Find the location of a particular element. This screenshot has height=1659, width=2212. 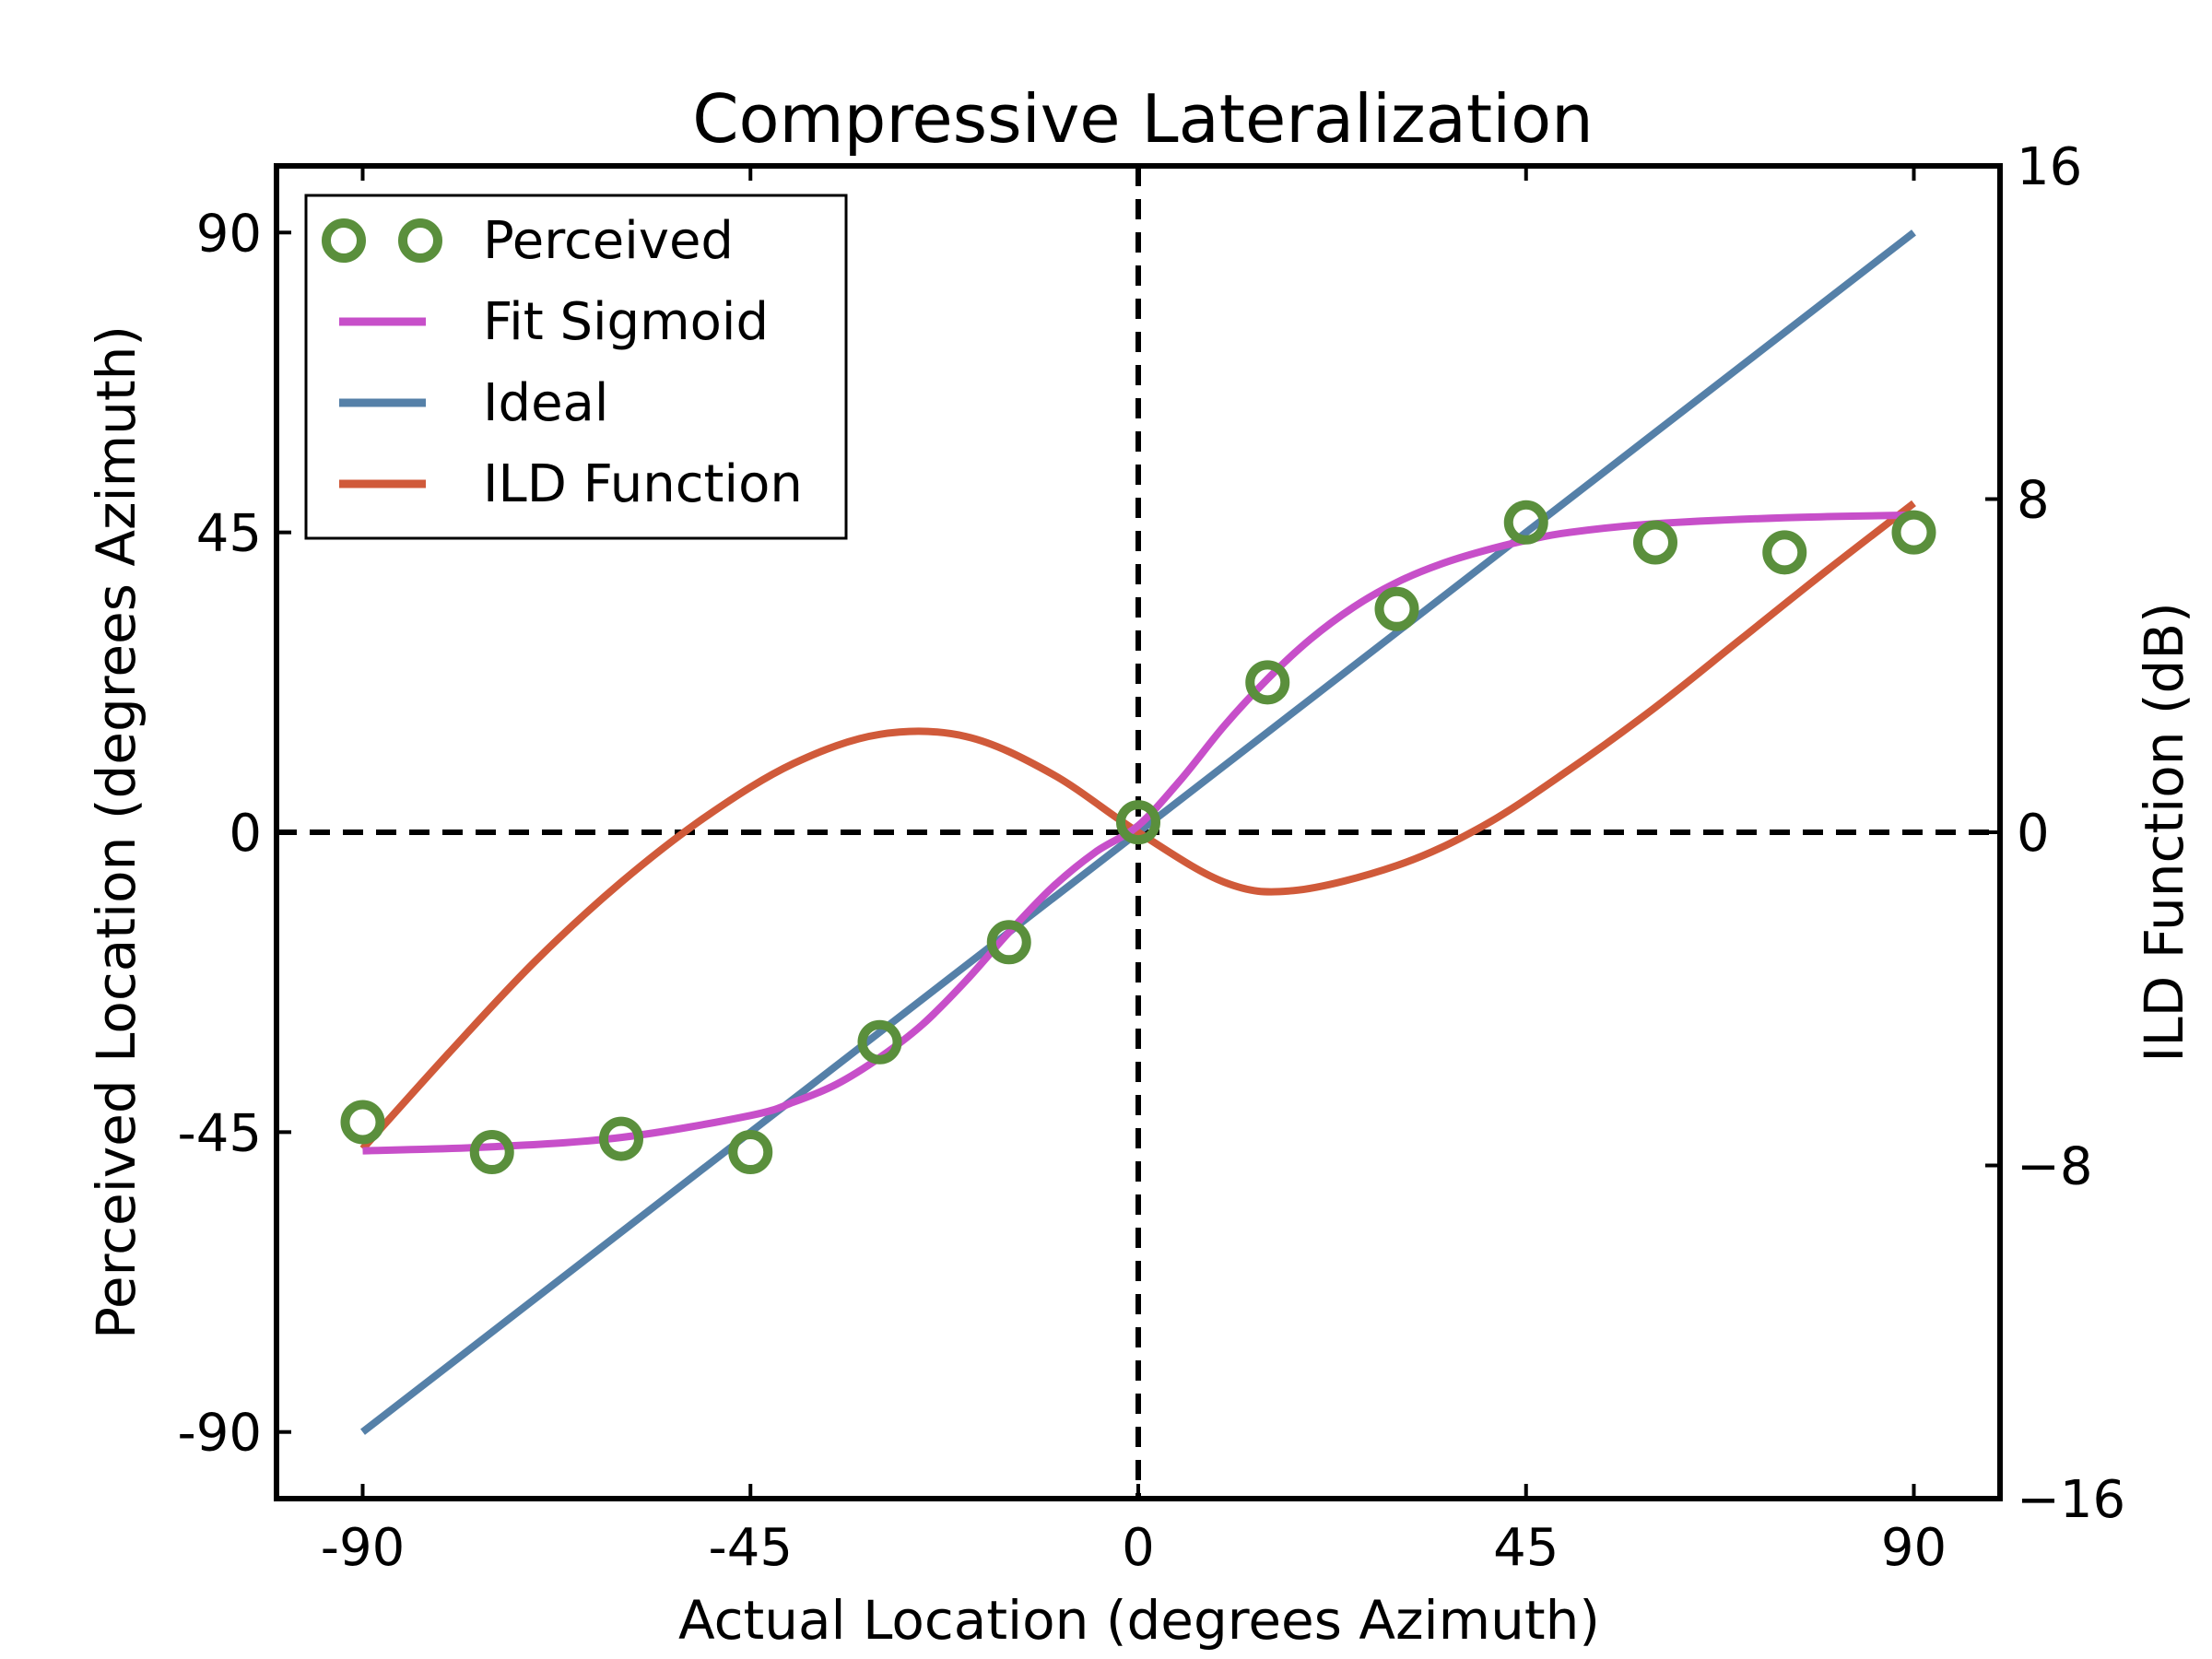

legend-label-ideal: Ideal is located at coordinates (545, 403).